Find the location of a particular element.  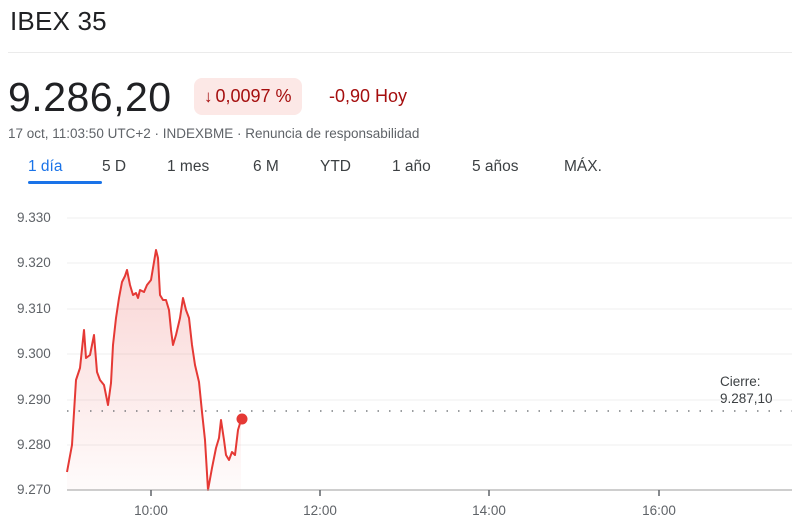

close-label-title: Cierre: is located at coordinates (740, 381).